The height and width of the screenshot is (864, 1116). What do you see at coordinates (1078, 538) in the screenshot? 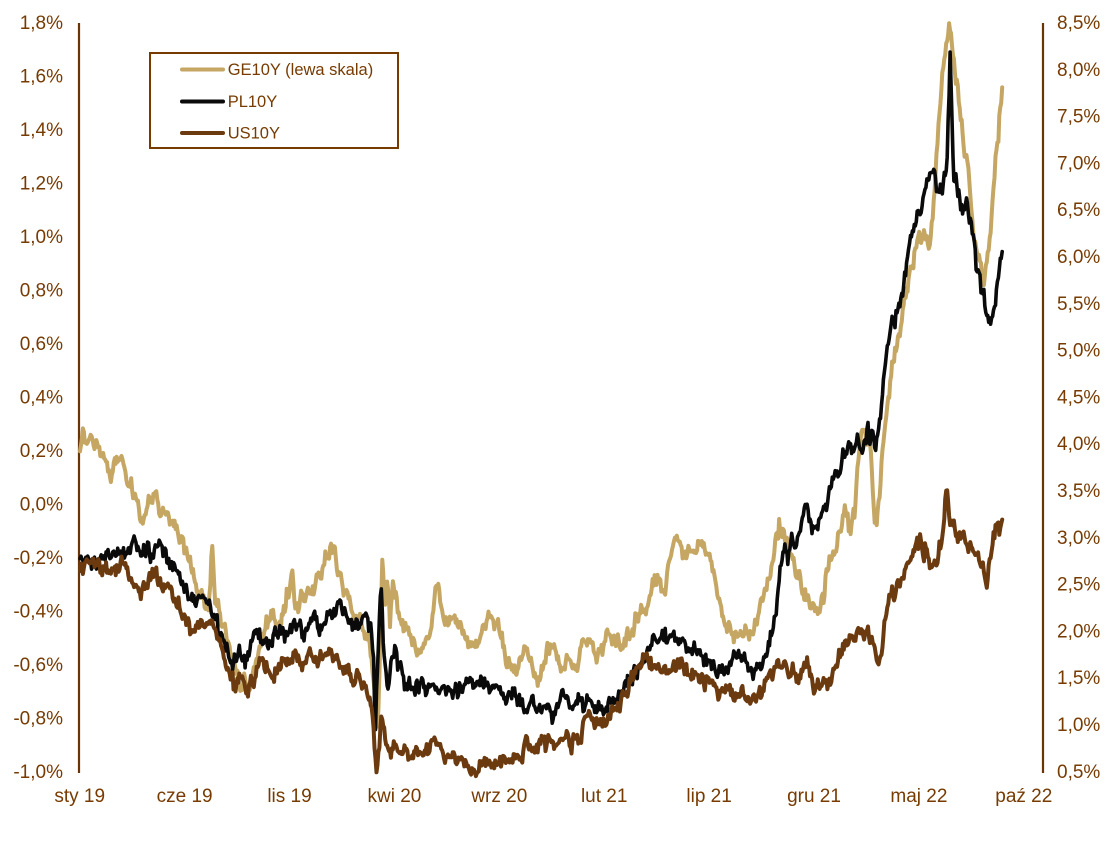
I see `svg-text: 3,0%` at bounding box center [1078, 538].